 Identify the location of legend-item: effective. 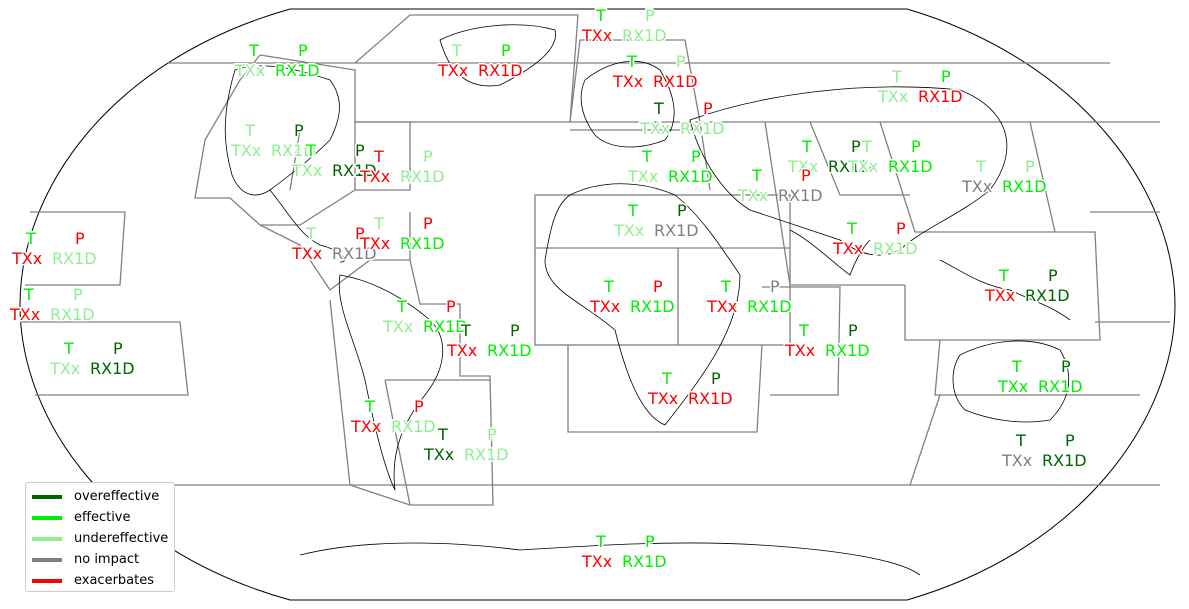
(100, 517).